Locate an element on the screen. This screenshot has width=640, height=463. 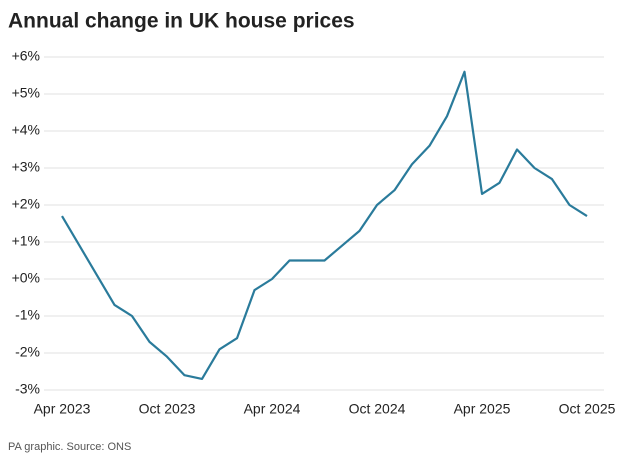
y-tick-label: +3% is located at coordinates (26, 167).